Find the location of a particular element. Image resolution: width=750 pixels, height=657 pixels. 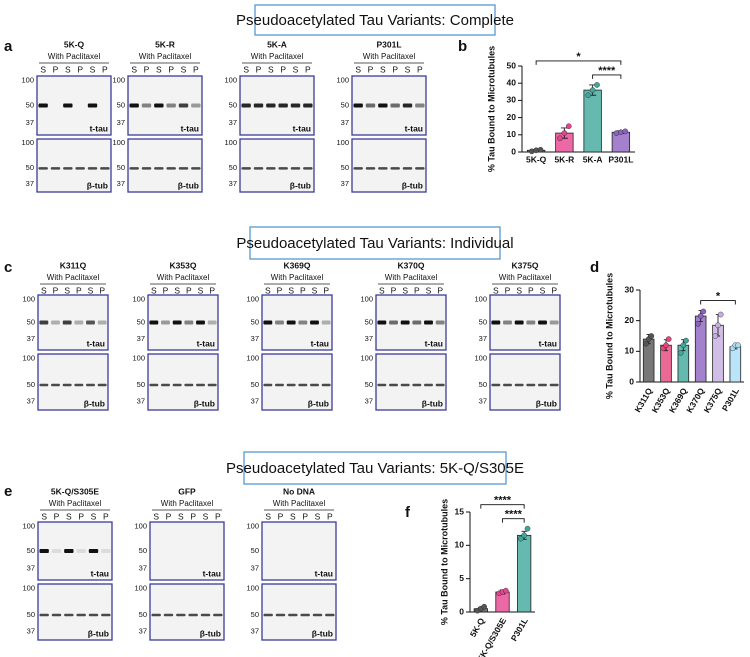

blot-title: K370Q is located at coordinates (411, 265).